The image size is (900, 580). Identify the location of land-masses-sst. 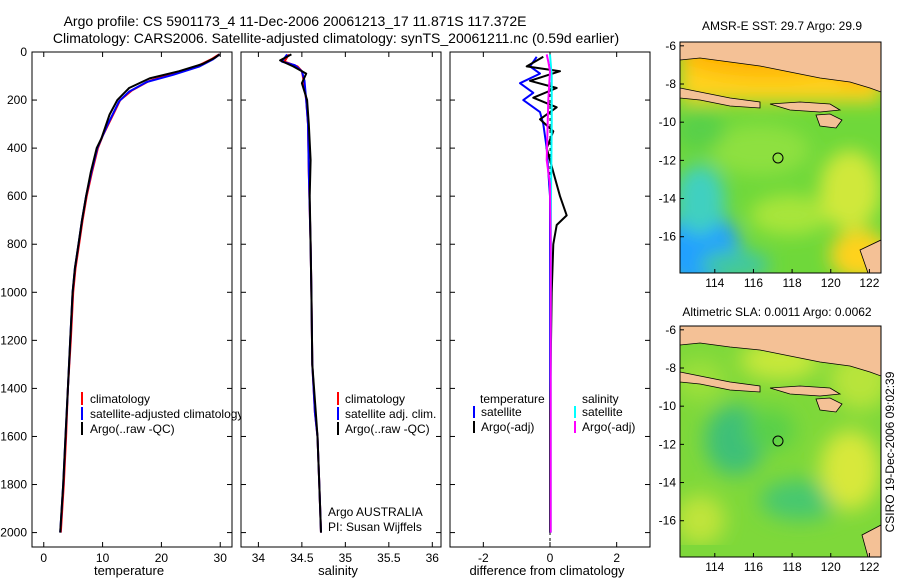
(780, 157).